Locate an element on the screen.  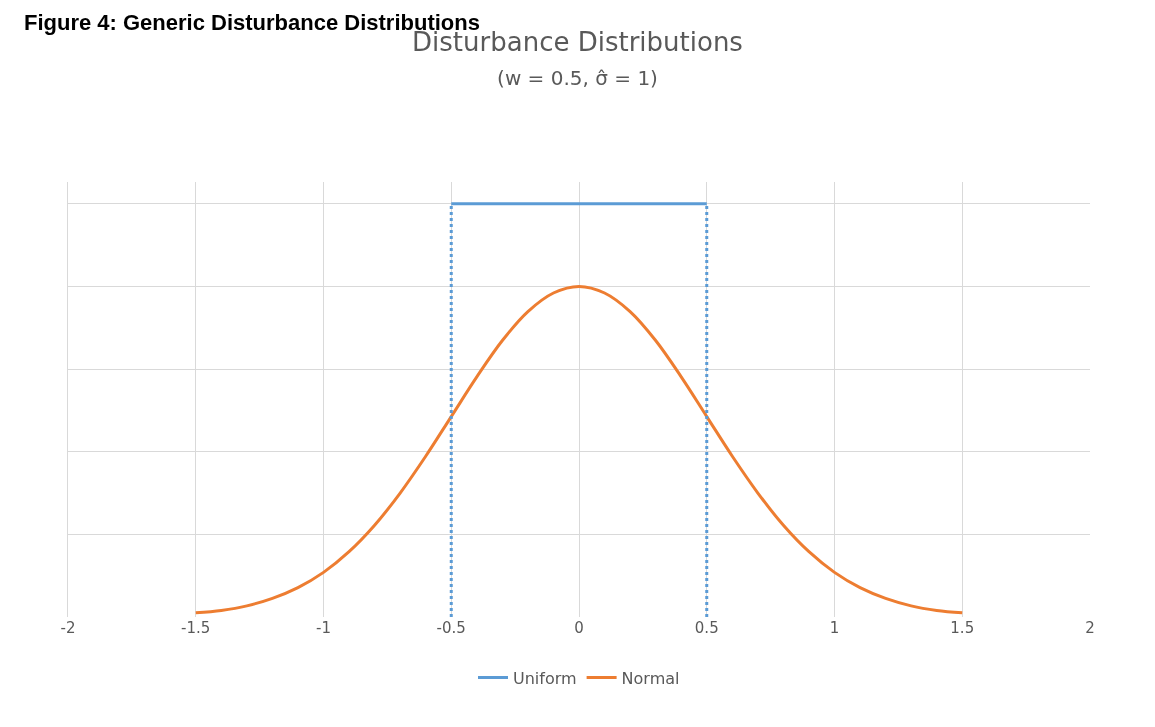
chart-subtitle: (w = 0.5, σ̂ = 1) is located at coordinates (577, 77).